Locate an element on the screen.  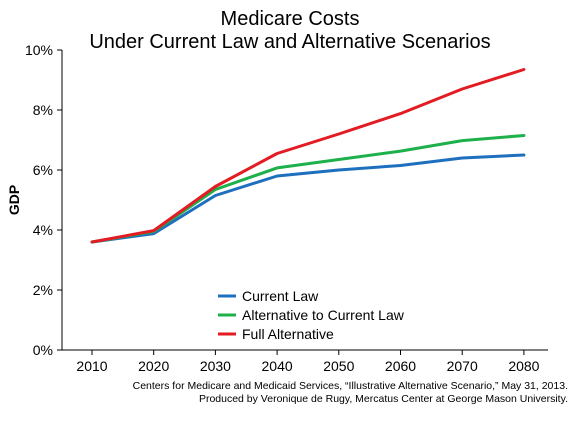
legend-label: Current Law is located at coordinates (280, 296).